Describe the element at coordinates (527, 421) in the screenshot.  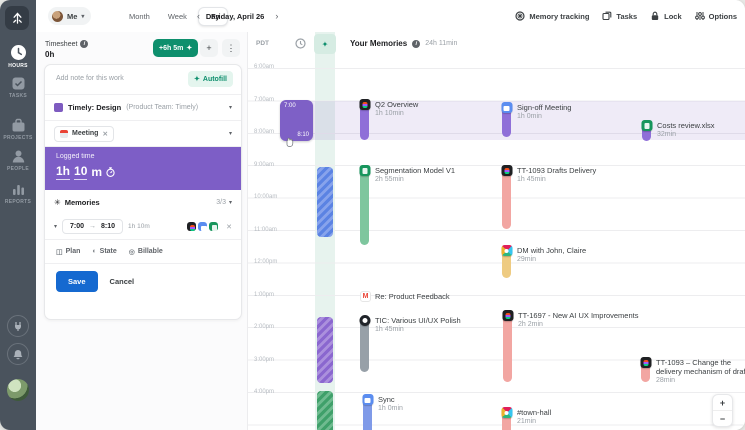
I see `event-duration: 21min` at that location.